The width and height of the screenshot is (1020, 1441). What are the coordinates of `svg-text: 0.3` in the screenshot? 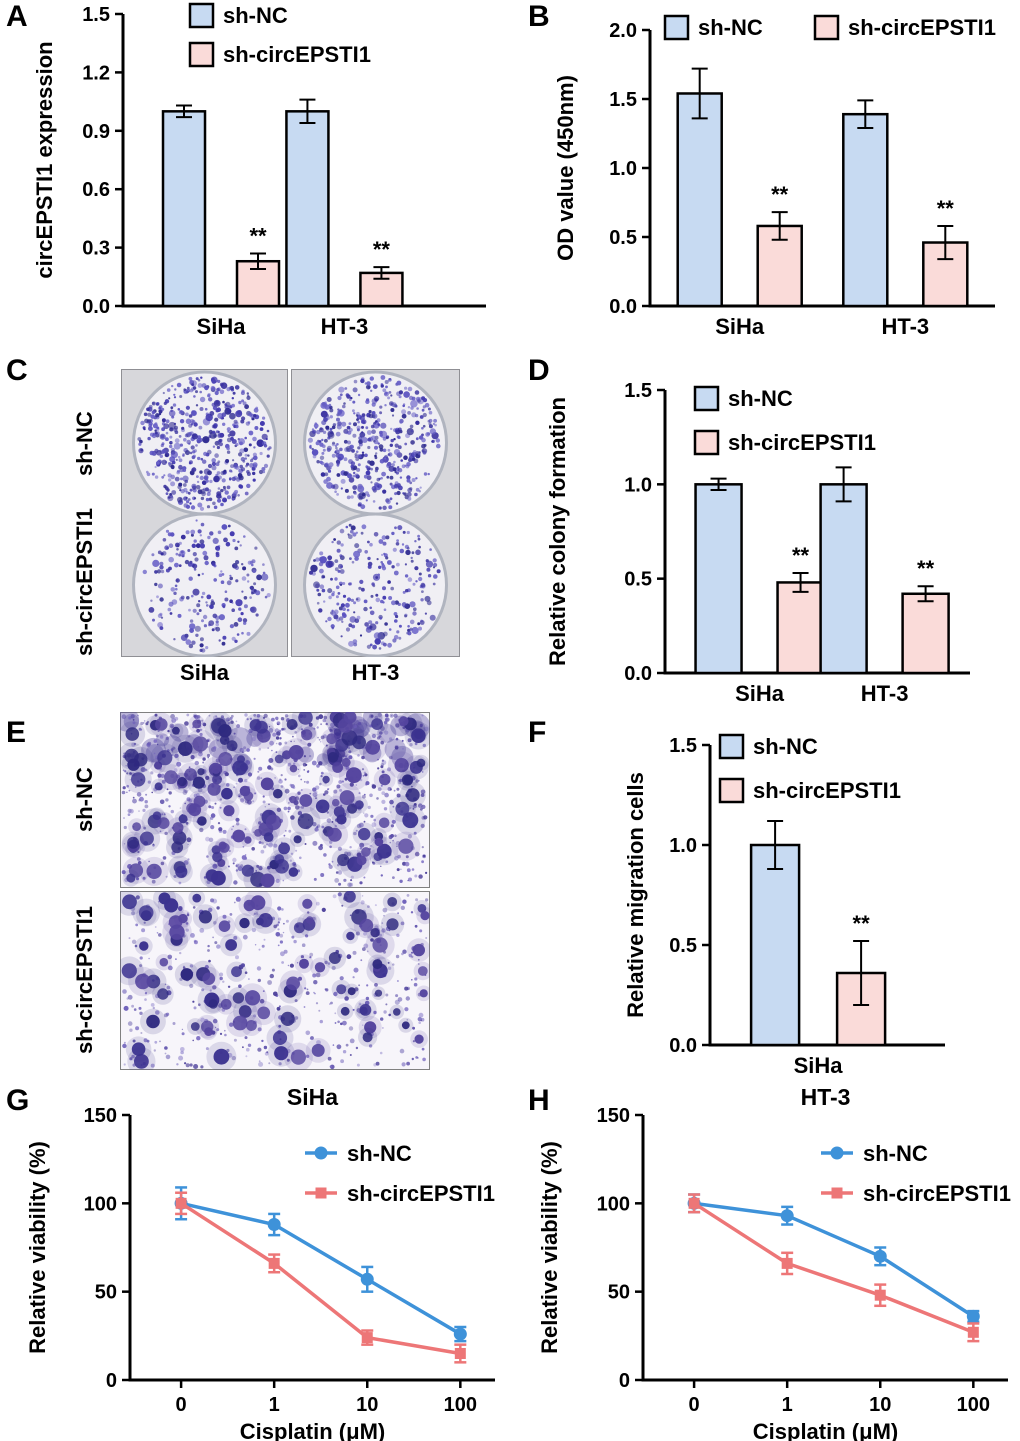 It's located at (96, 249).